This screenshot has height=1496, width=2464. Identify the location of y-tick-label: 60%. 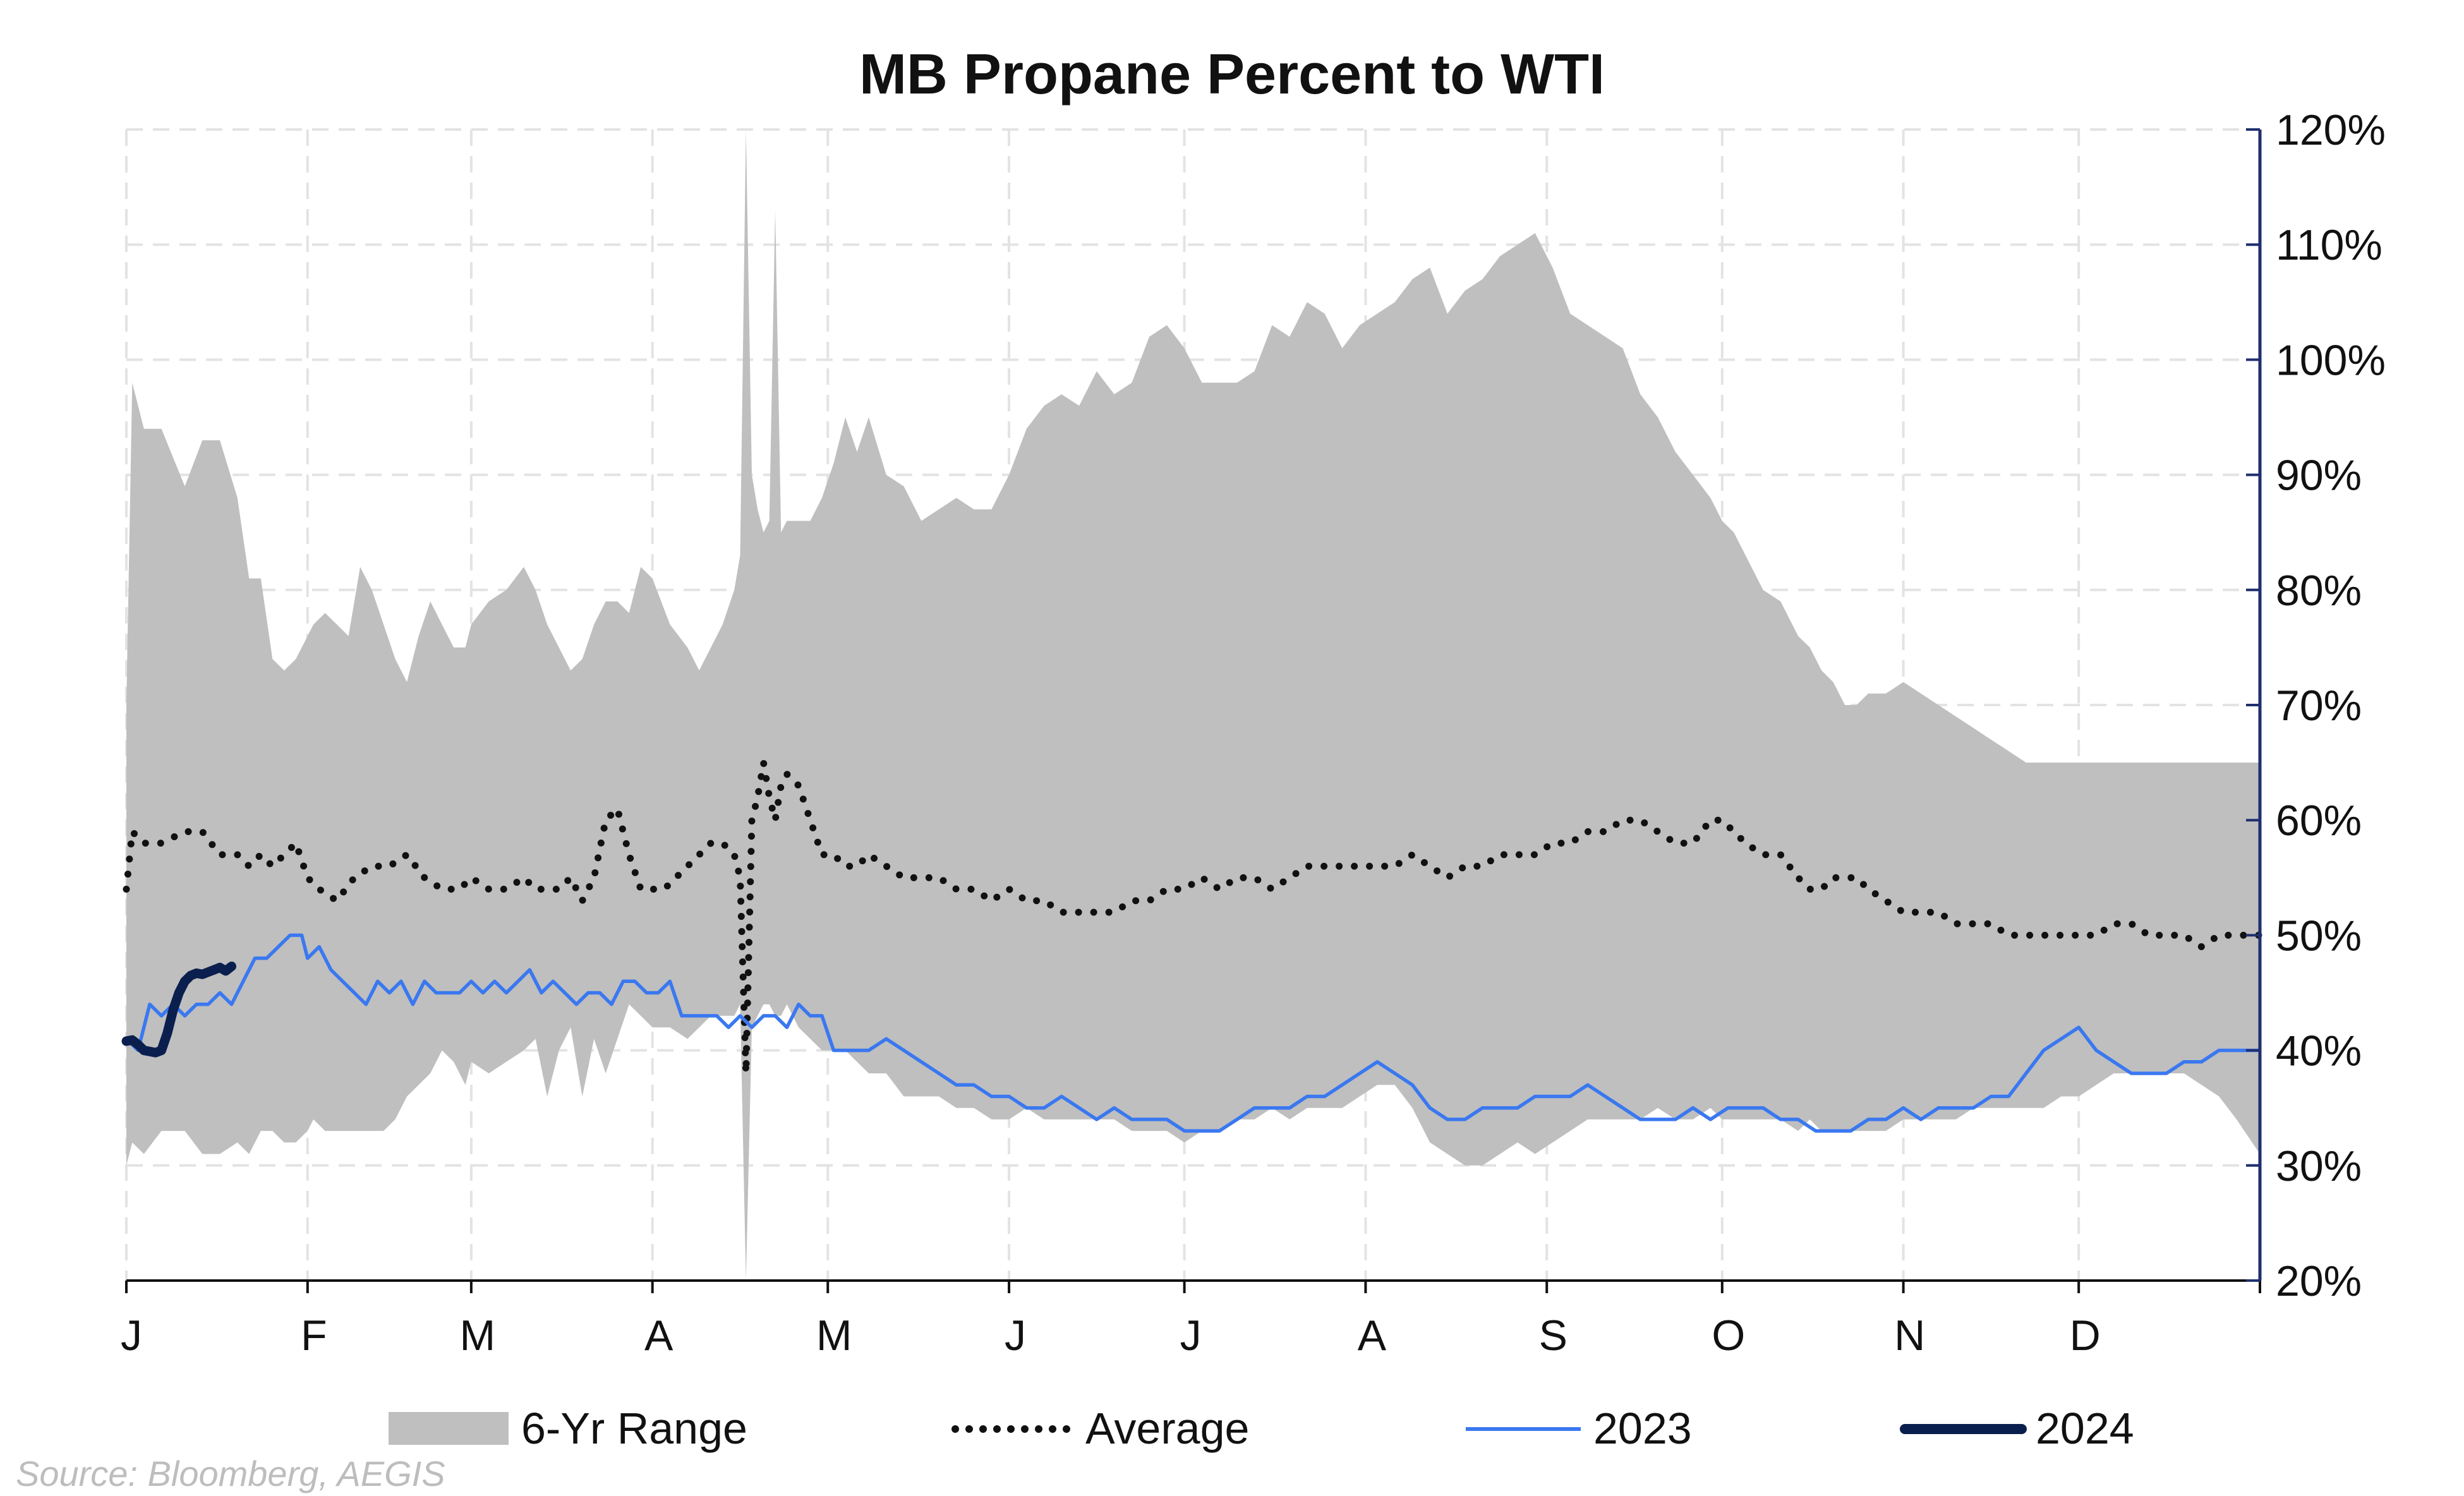
(2319, 821).